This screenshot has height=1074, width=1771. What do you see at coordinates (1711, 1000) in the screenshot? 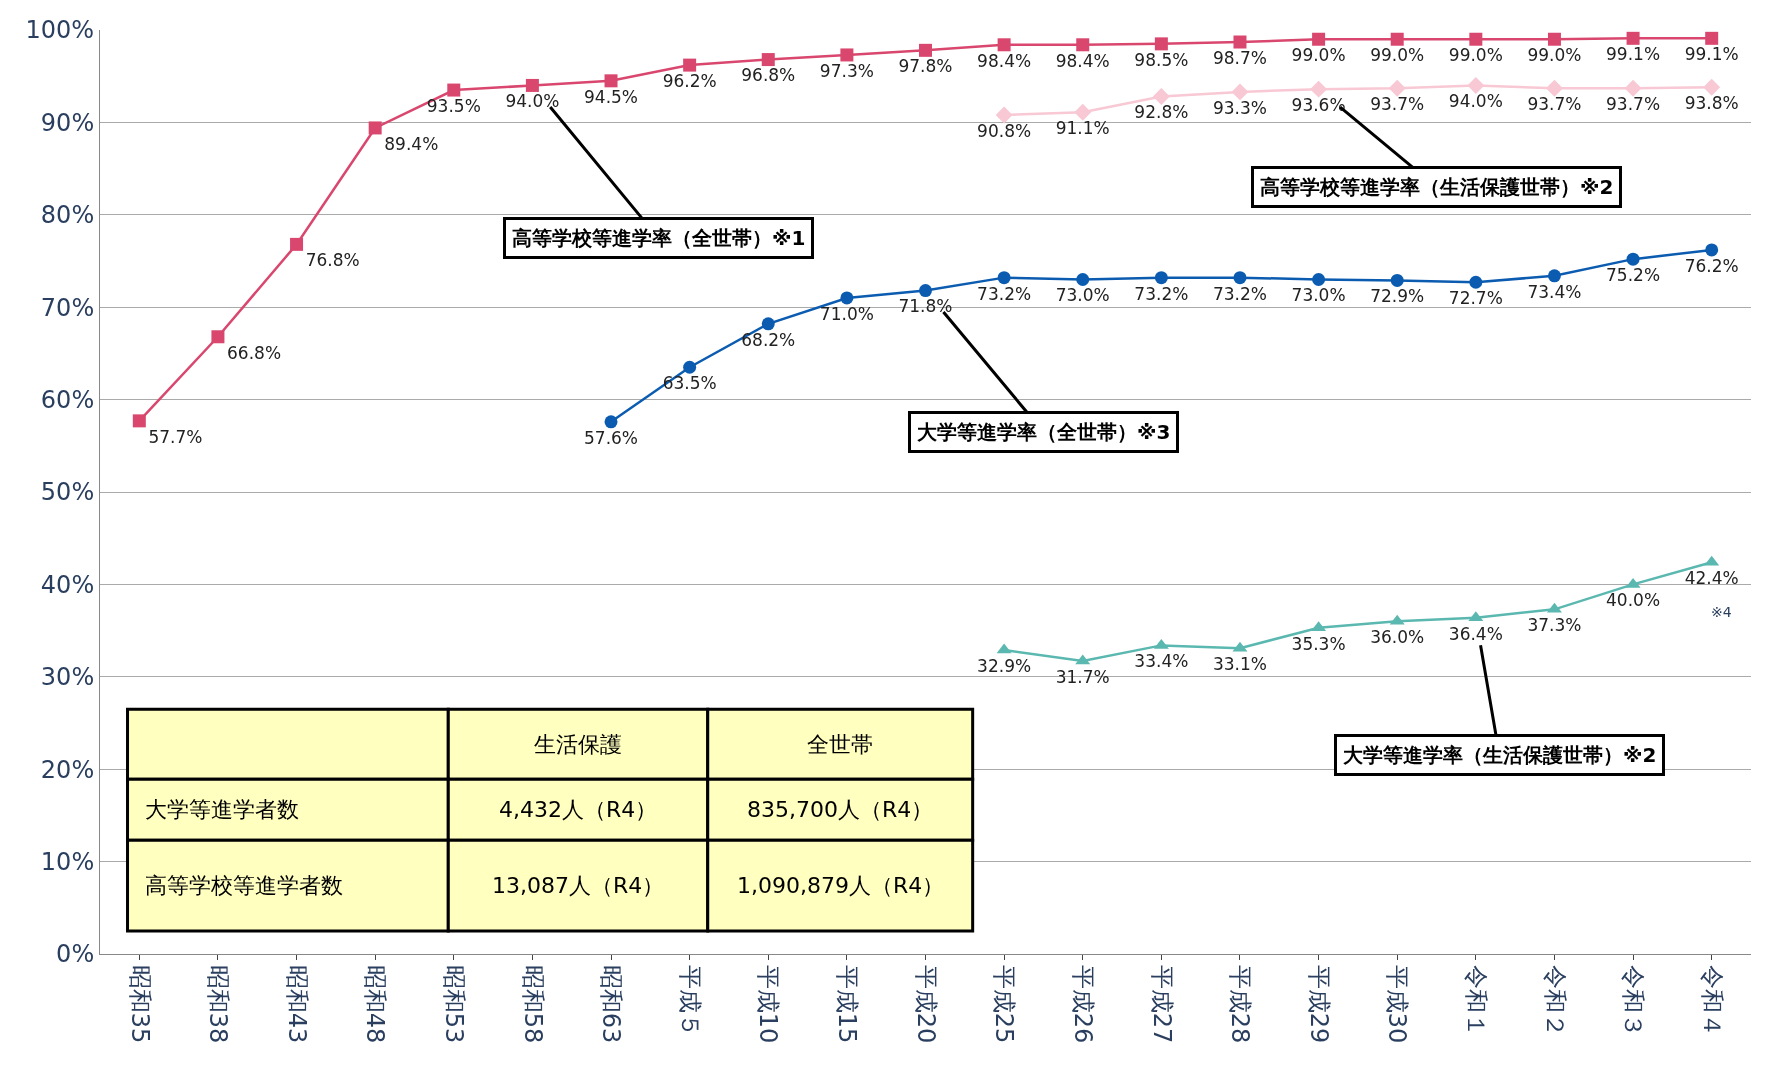
I see `x-tick-label: 令和４` at bounding box center [1711, 1000].